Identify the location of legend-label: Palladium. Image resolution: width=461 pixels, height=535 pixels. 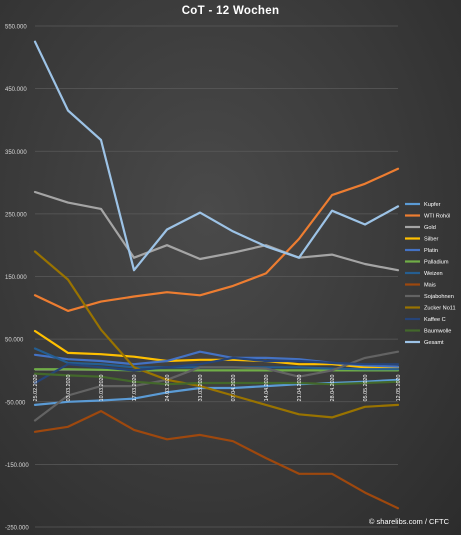
(436, 263).